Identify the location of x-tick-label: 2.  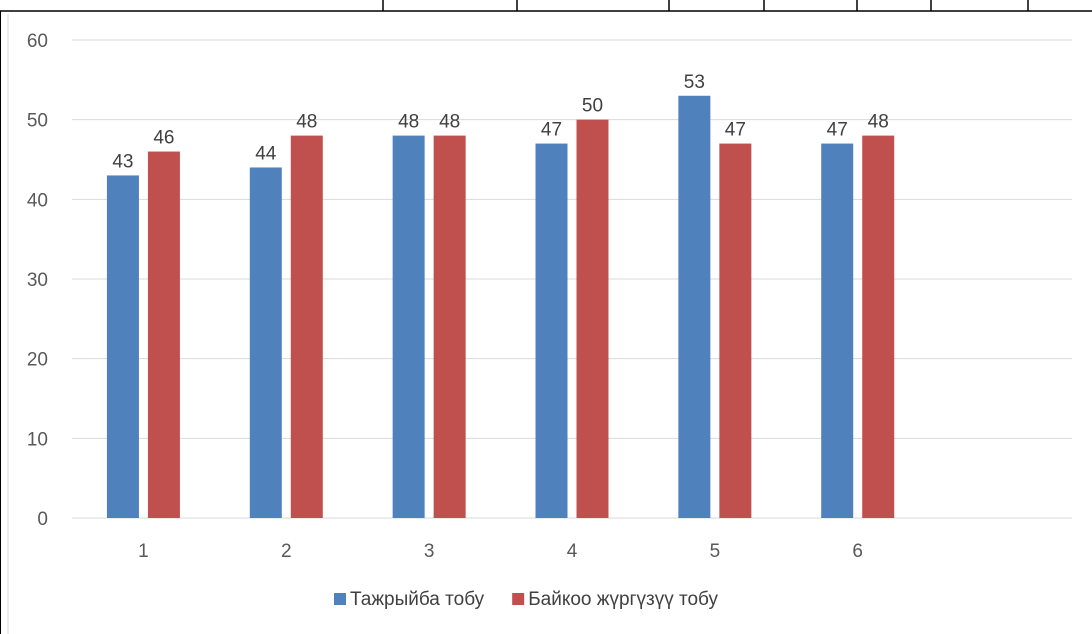
(286, 551).